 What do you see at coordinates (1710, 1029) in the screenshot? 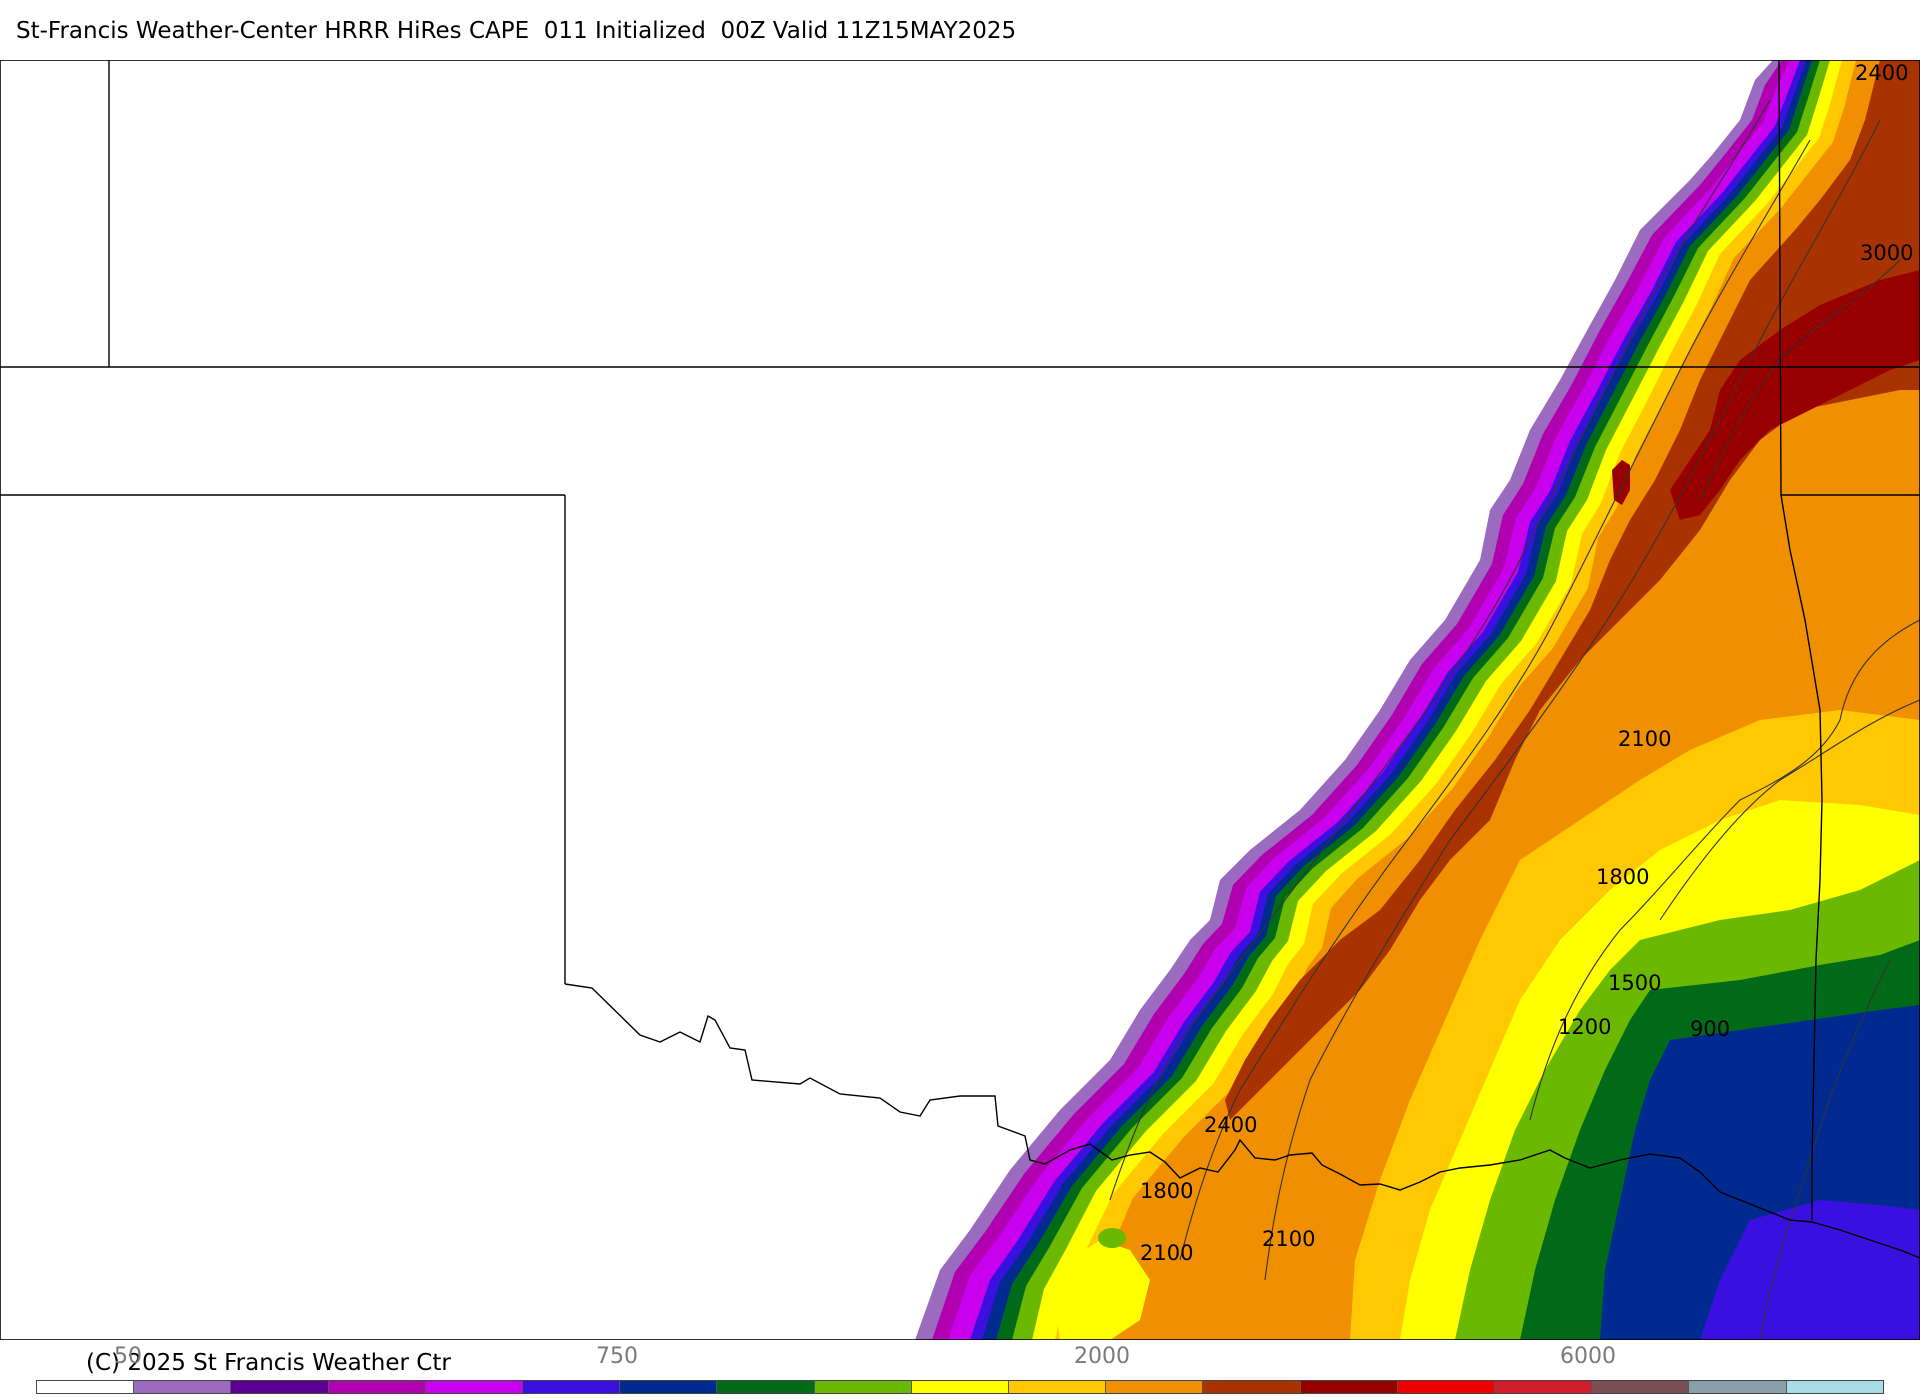
I see `contour-label-900: 900` at bounding box center [1710, 1029].